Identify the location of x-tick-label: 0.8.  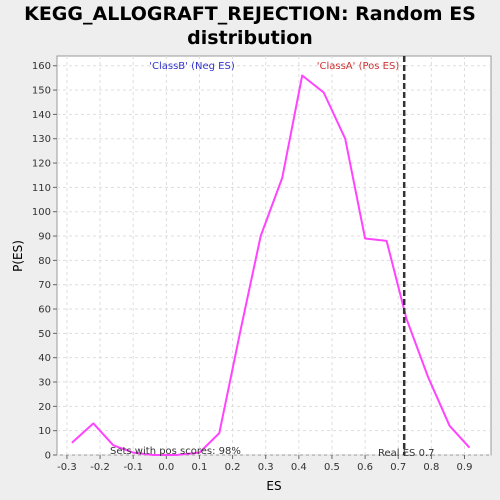
(431, 467).